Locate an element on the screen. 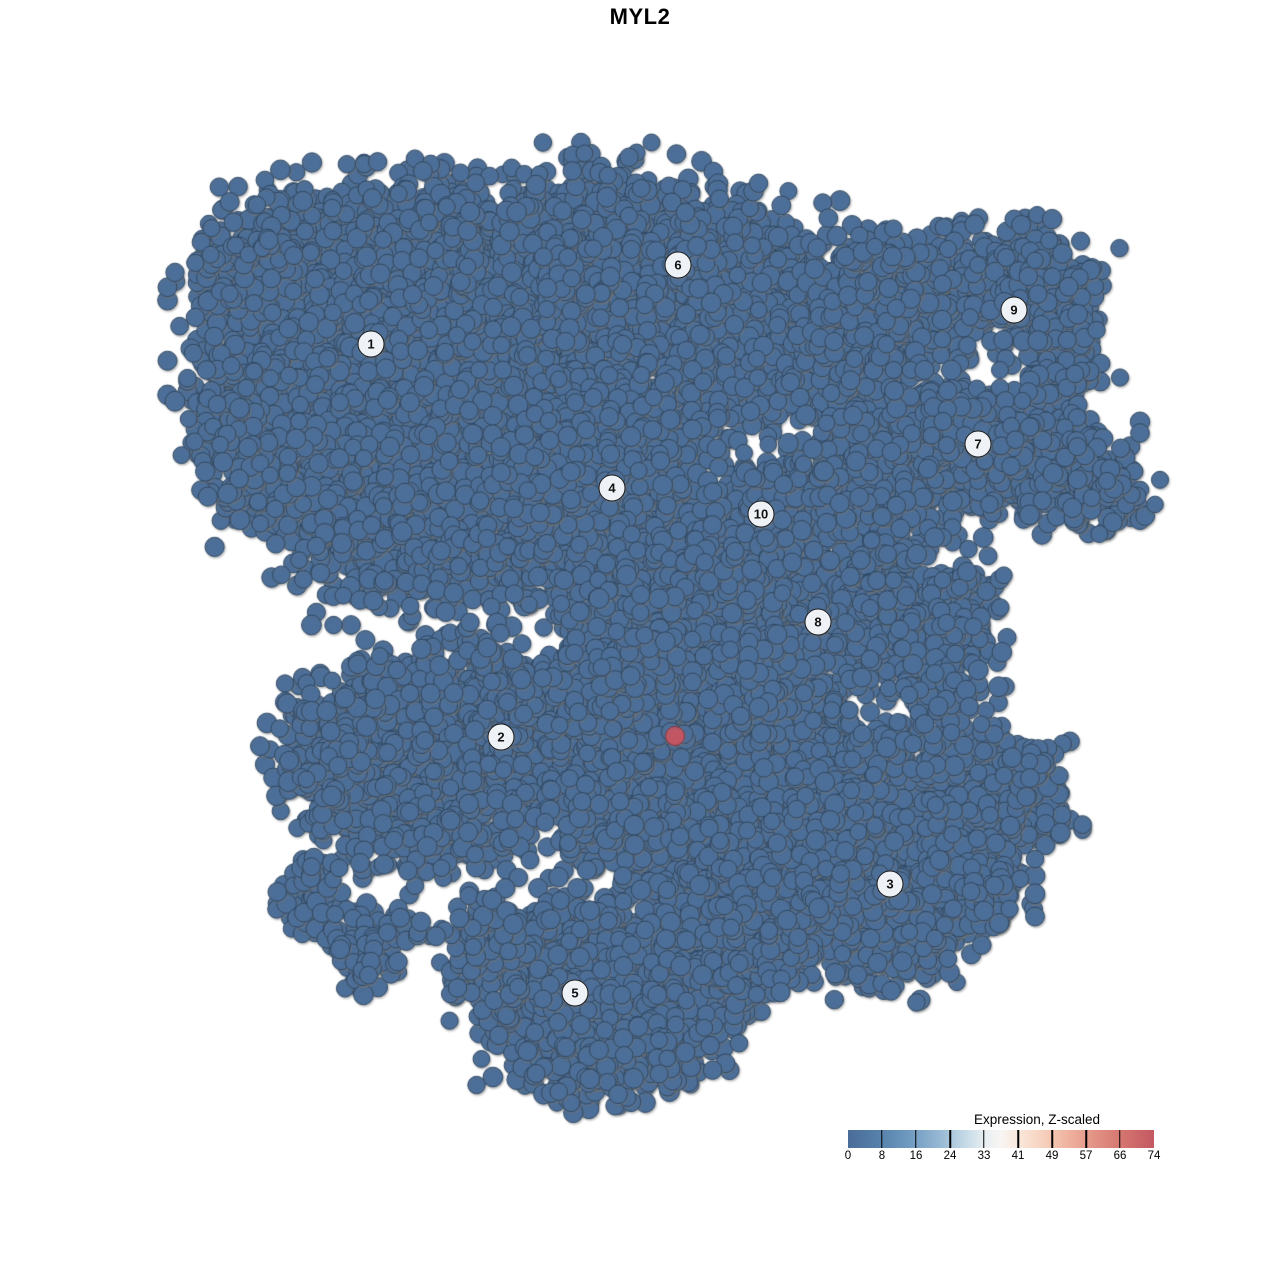 Image resolution: width=1280 pixels, height=1280 pixels. legend-tick-label-16: 16 is located at coordinates (916, 1156).